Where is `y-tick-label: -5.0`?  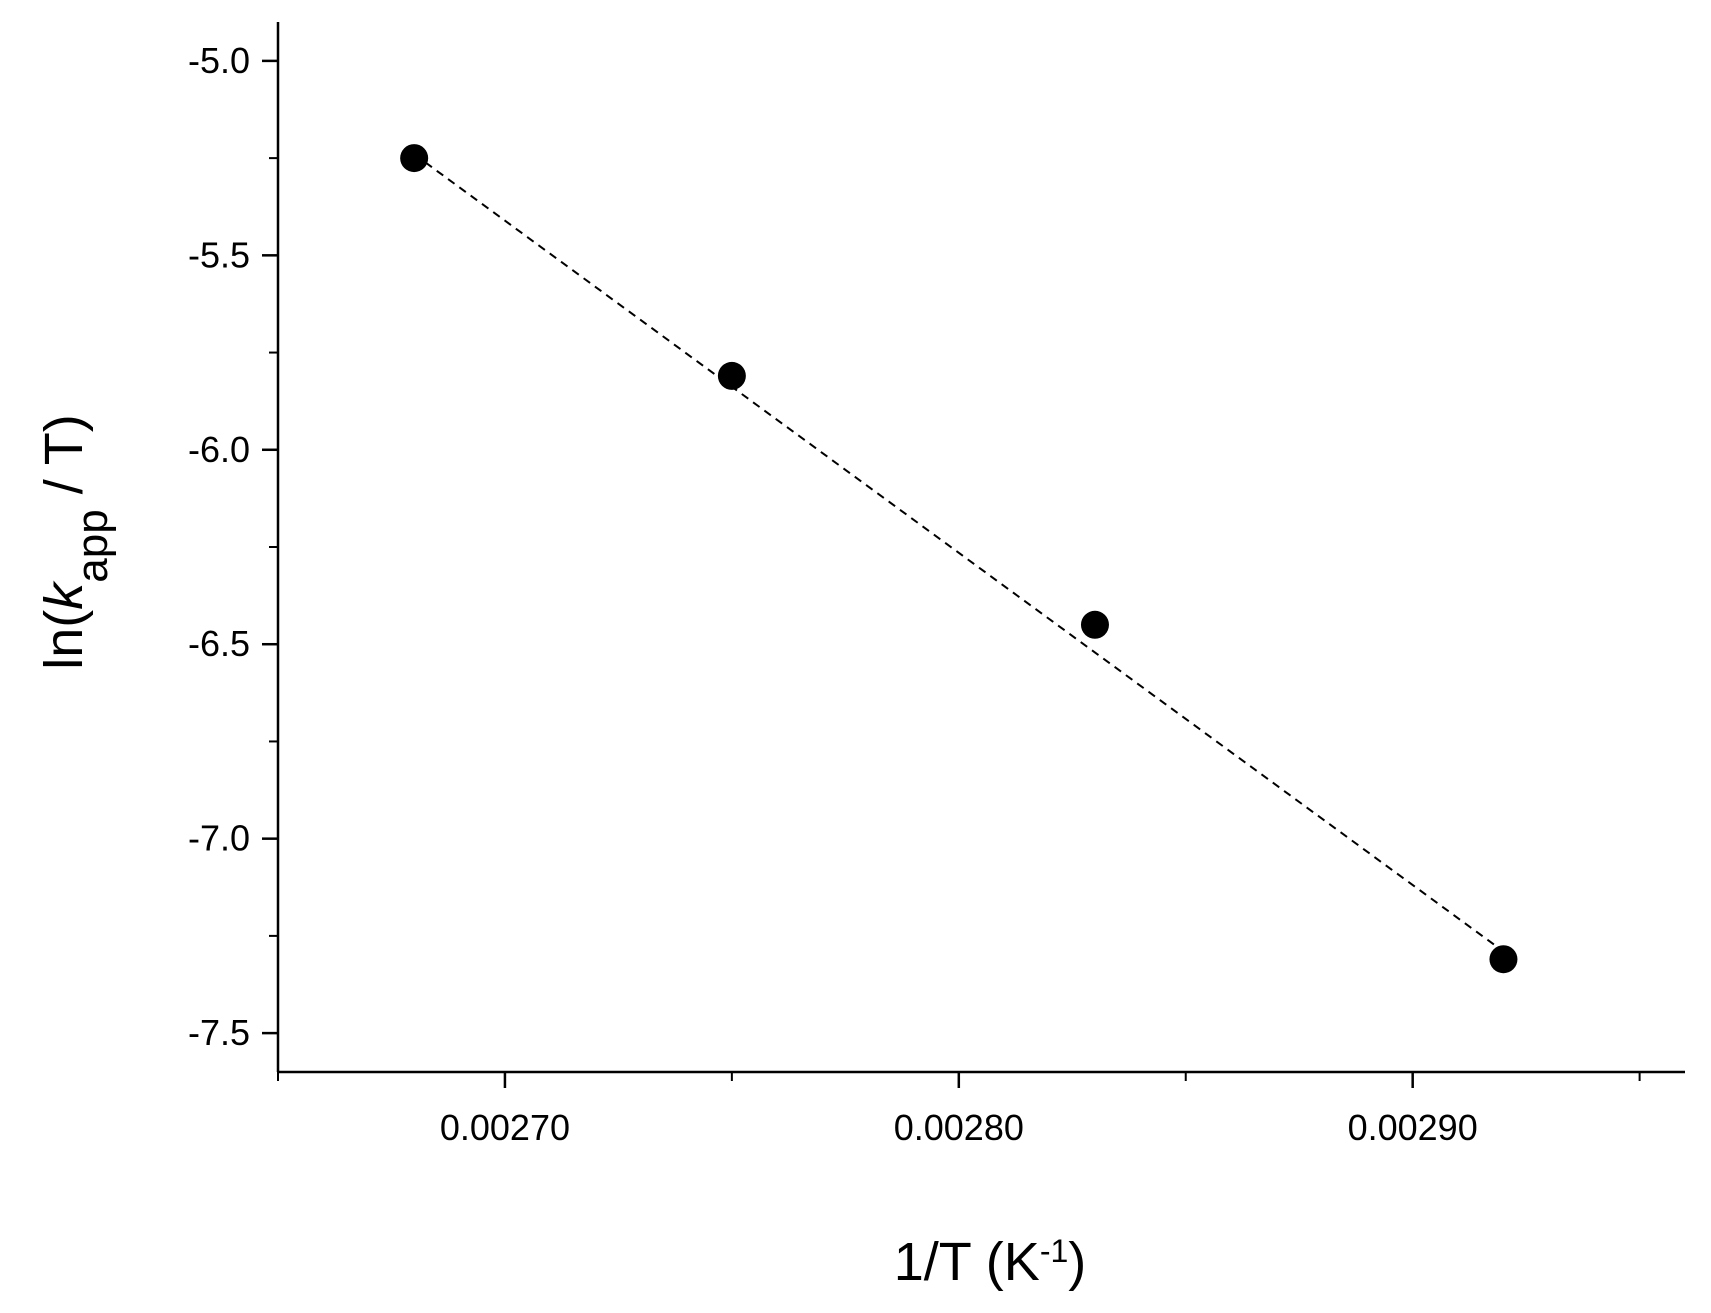
y-tick-label: -5.0 is located at coordinates (219, 60).